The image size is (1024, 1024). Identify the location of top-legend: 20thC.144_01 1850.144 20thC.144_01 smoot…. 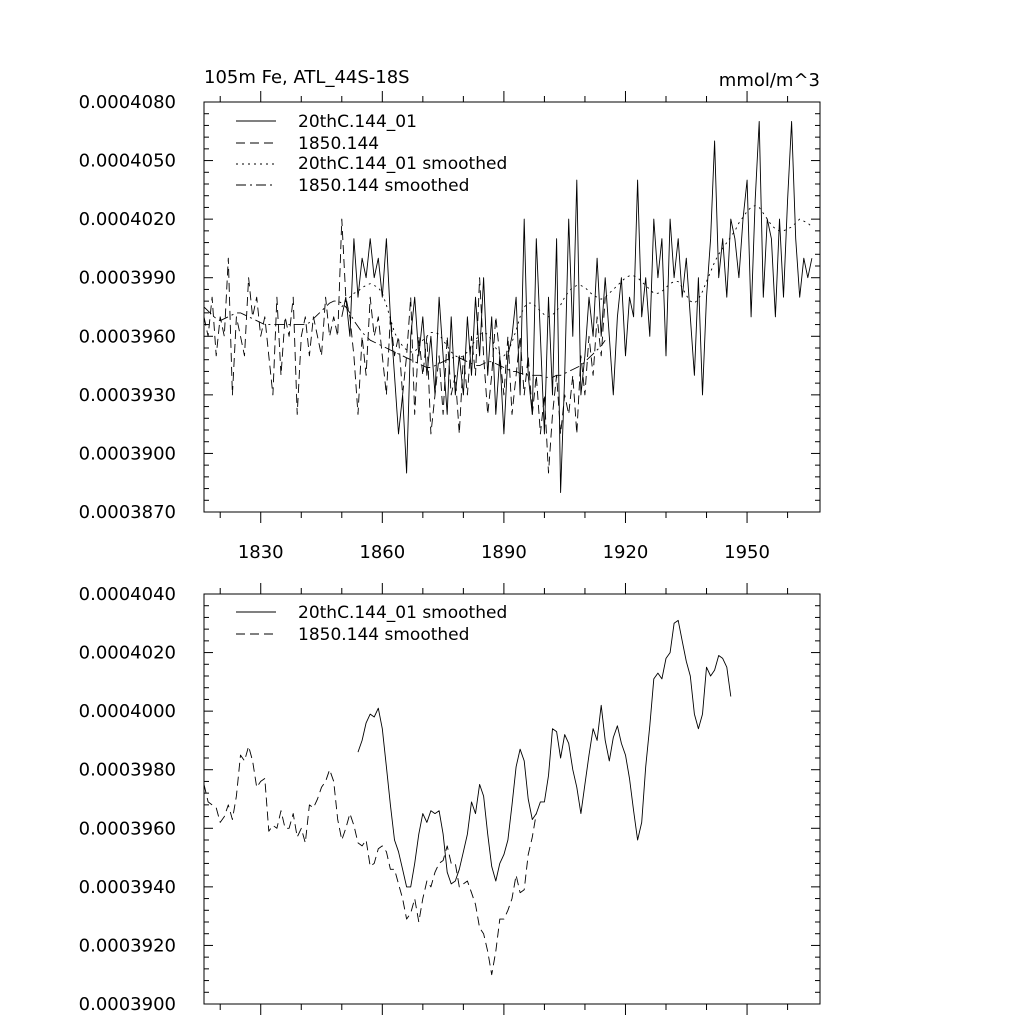
(371, 154).